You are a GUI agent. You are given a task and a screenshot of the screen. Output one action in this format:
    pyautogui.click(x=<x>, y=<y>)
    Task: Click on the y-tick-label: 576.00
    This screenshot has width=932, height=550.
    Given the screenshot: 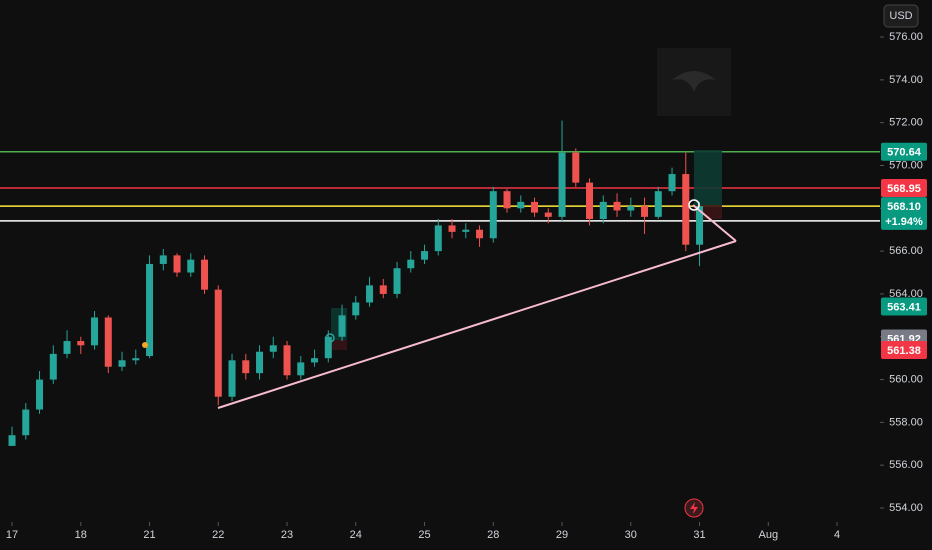 What is the action you would take?
    pyautogui.click(x=906, y=37)
    